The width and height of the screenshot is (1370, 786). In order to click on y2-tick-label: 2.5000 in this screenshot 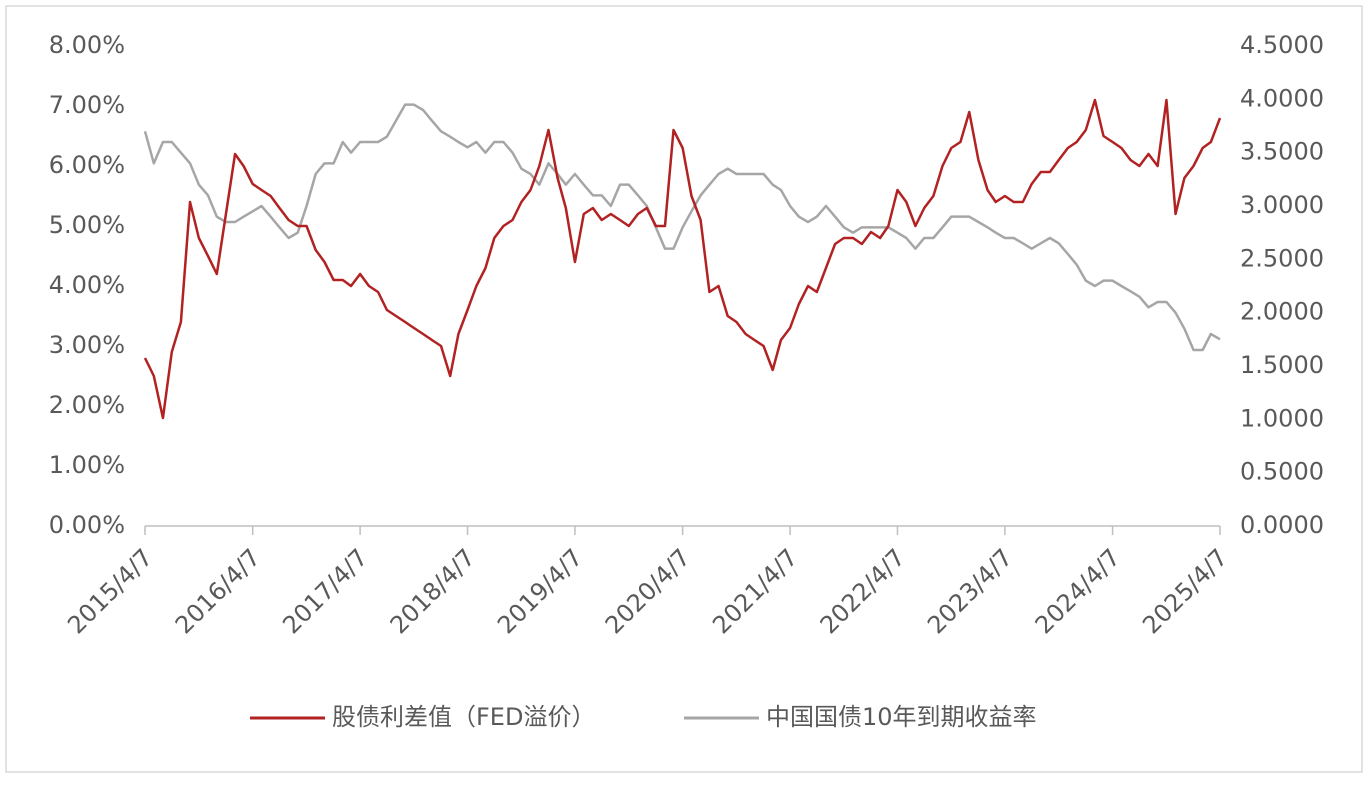, I will do `click(1282, 258)`.